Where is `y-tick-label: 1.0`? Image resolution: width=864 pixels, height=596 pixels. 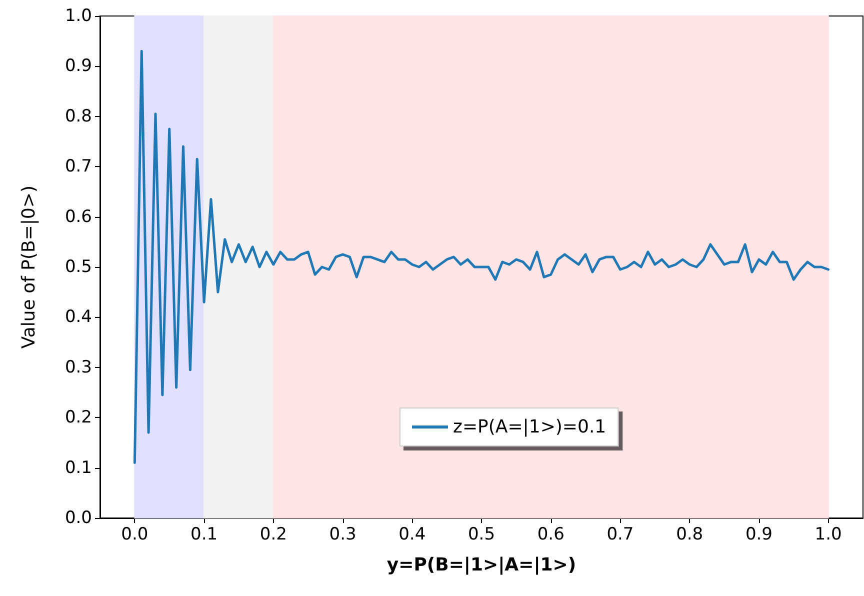
y-tick-label: 1.0 is located at coordinates (78, 16).